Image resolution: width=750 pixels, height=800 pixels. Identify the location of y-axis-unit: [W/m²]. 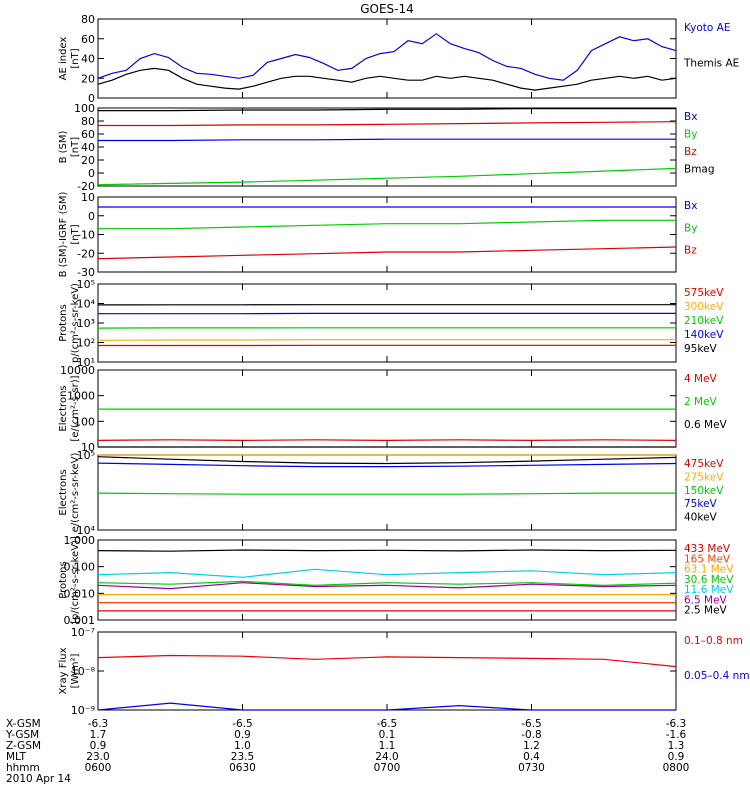
(75, 670).